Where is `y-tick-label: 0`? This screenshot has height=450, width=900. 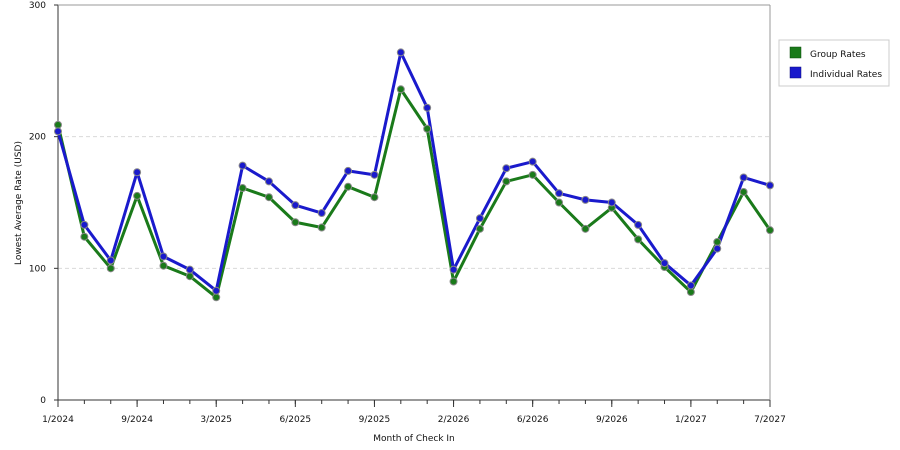
y-tick-label: 0 is located at coordinates (43, 401).